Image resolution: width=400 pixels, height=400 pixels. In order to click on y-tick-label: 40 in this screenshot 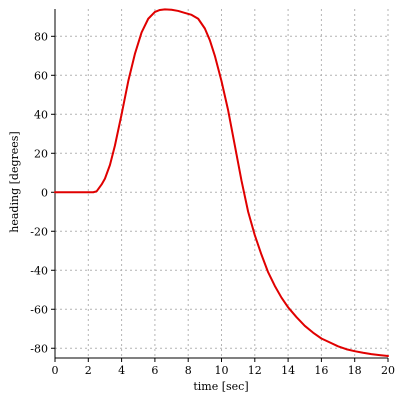, I will do `click(41, 114)`.